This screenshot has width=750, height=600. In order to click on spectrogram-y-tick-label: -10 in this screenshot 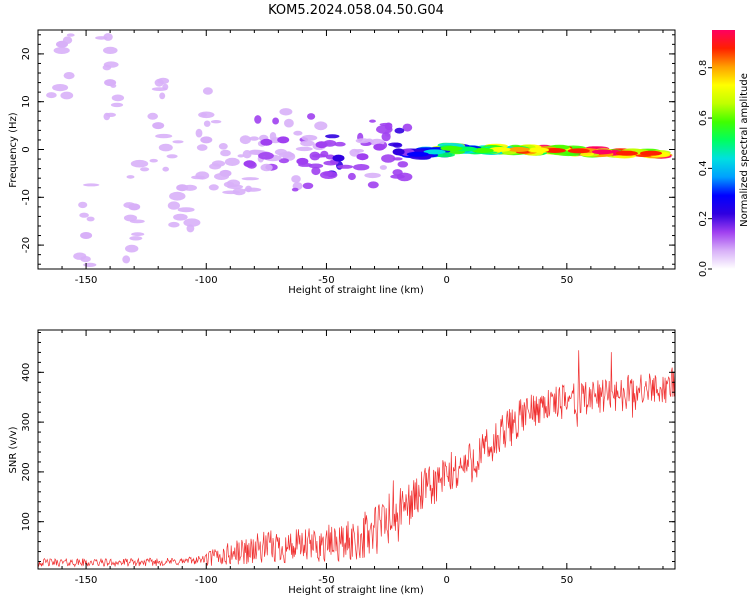, I will do `click(26, 197)`.